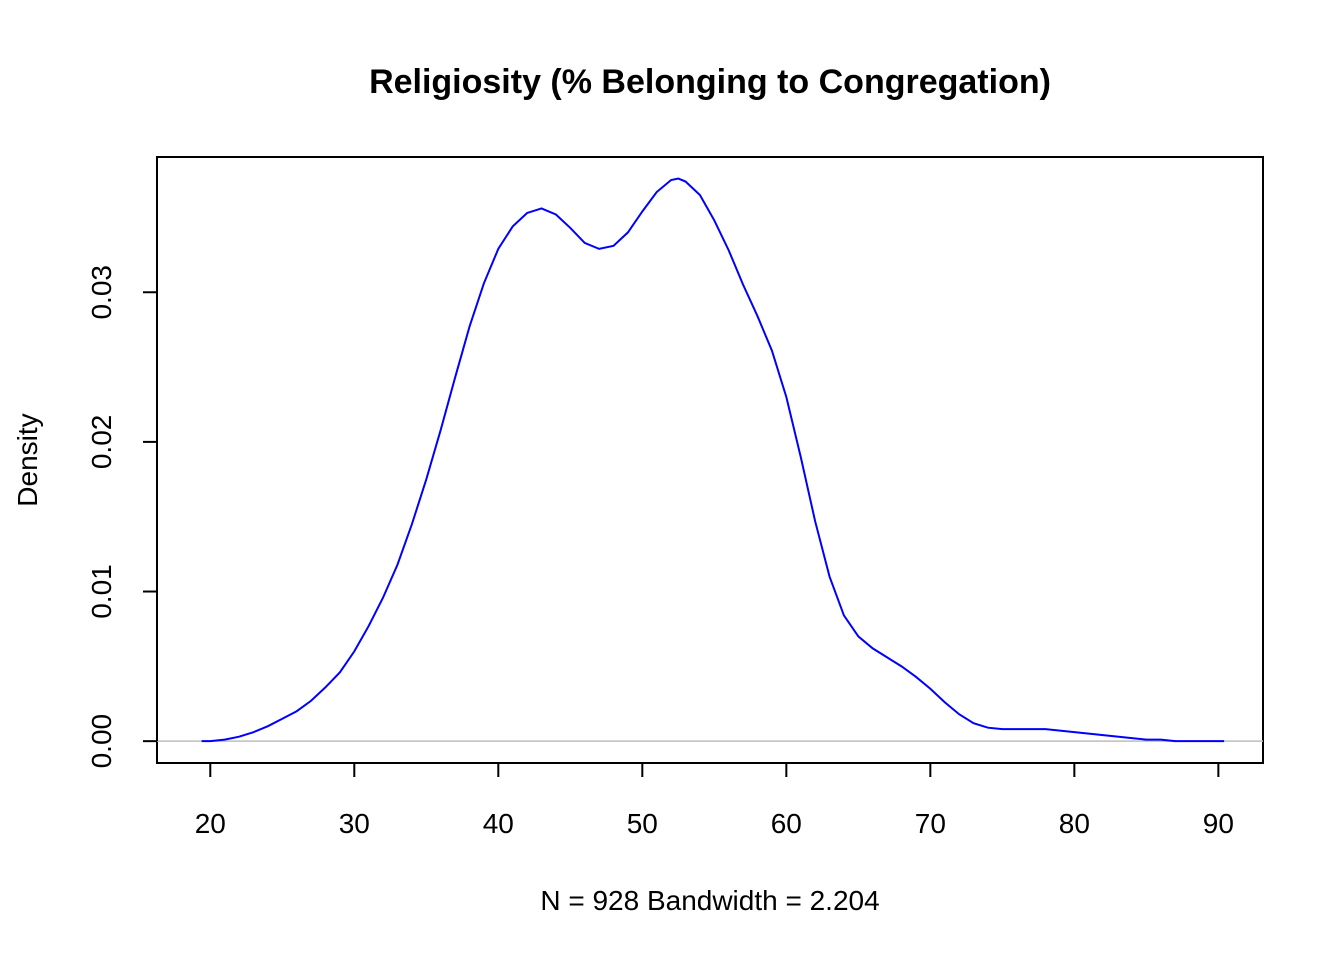 The width and height of the screenshot is (1344, 960). What do you see at coordinates (122, 517) in the screenshot?
I see `y-axis: 0.00 0.01 0.02 0.03` at bounding box center [122, 517].